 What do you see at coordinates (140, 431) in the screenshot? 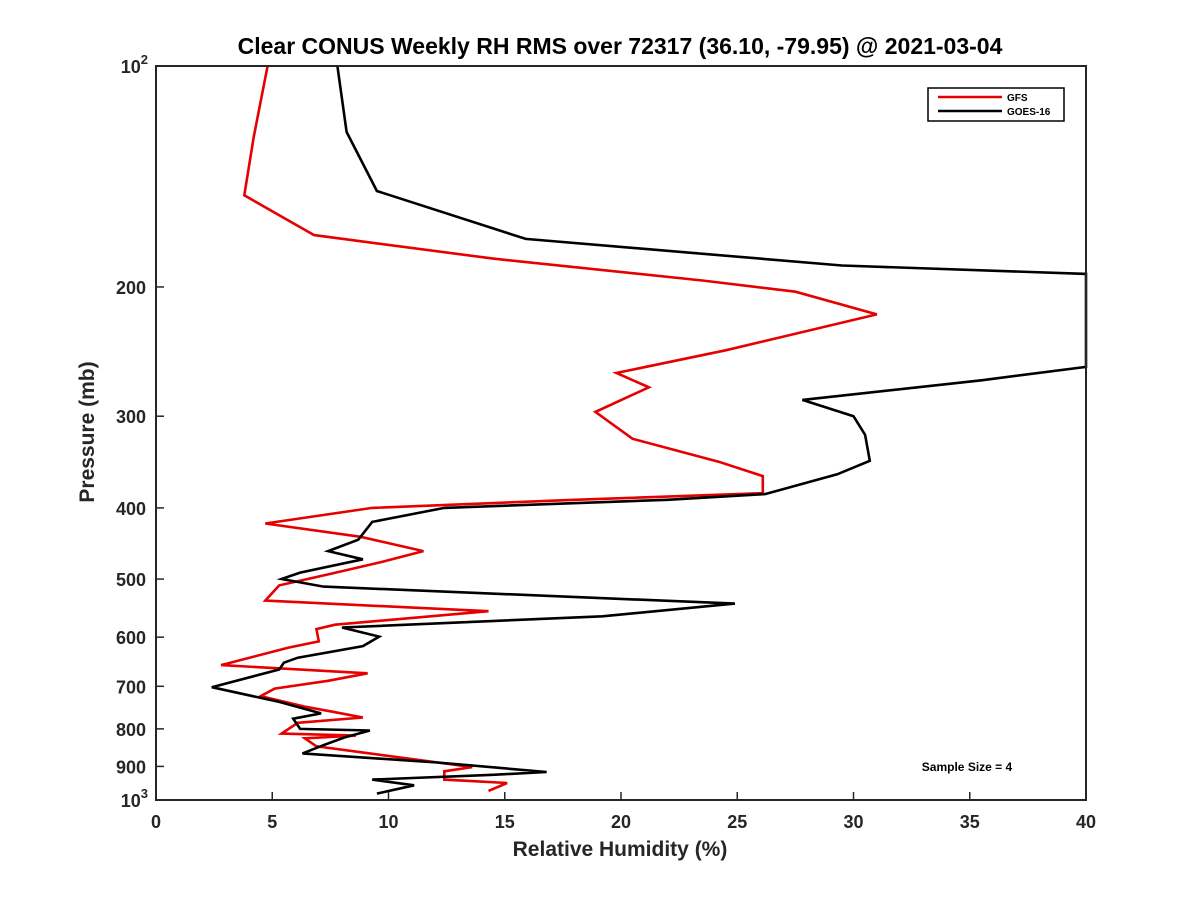
I see `y-axis-ticks: 10² 200 300 400 500 600 700 800 900 10³` at bounding box center [140, 431].